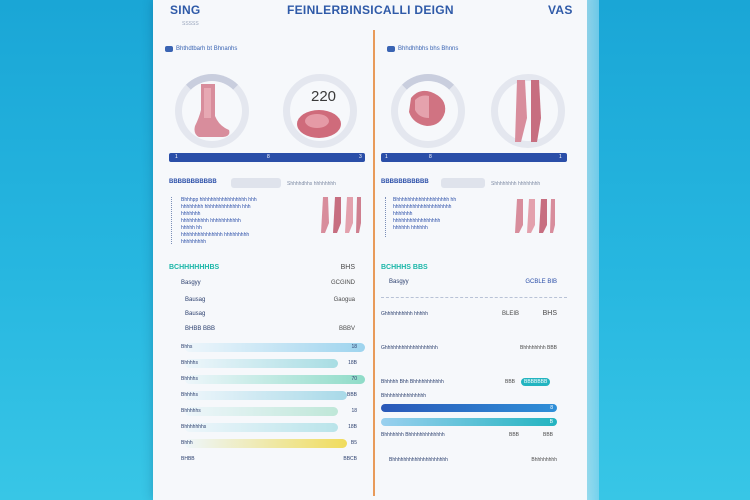 This screenshot has height=500, width=750. Describe the element at coordinates (343, 283) in the screenshot. I see `left-row-0-value: GCGIND` at that location.